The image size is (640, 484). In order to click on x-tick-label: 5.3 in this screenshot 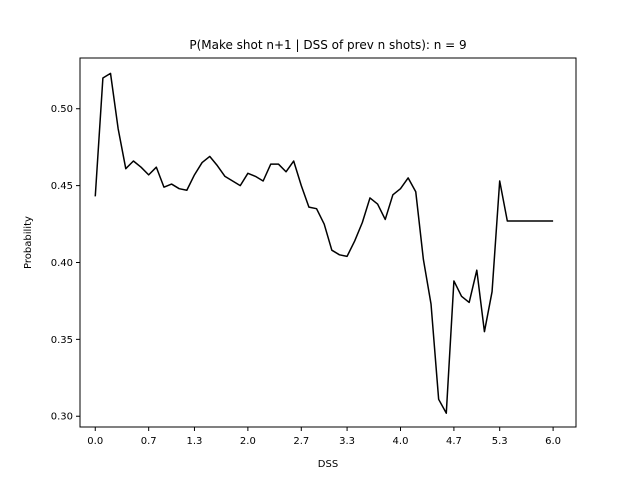, I will do `click(500, 441)`.